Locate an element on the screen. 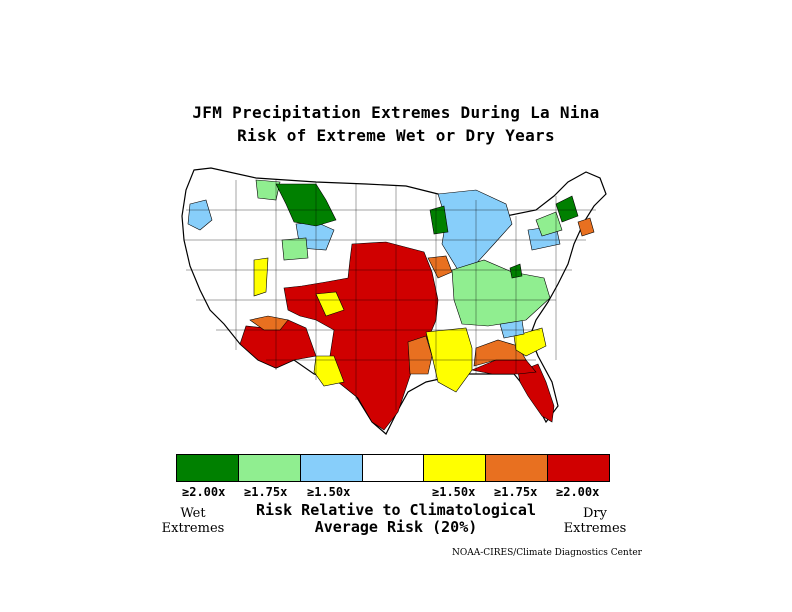 The width and height of the screenshot is (792, 612). legend-swatch-dry-1.50 is located at coordinates (455, 468).